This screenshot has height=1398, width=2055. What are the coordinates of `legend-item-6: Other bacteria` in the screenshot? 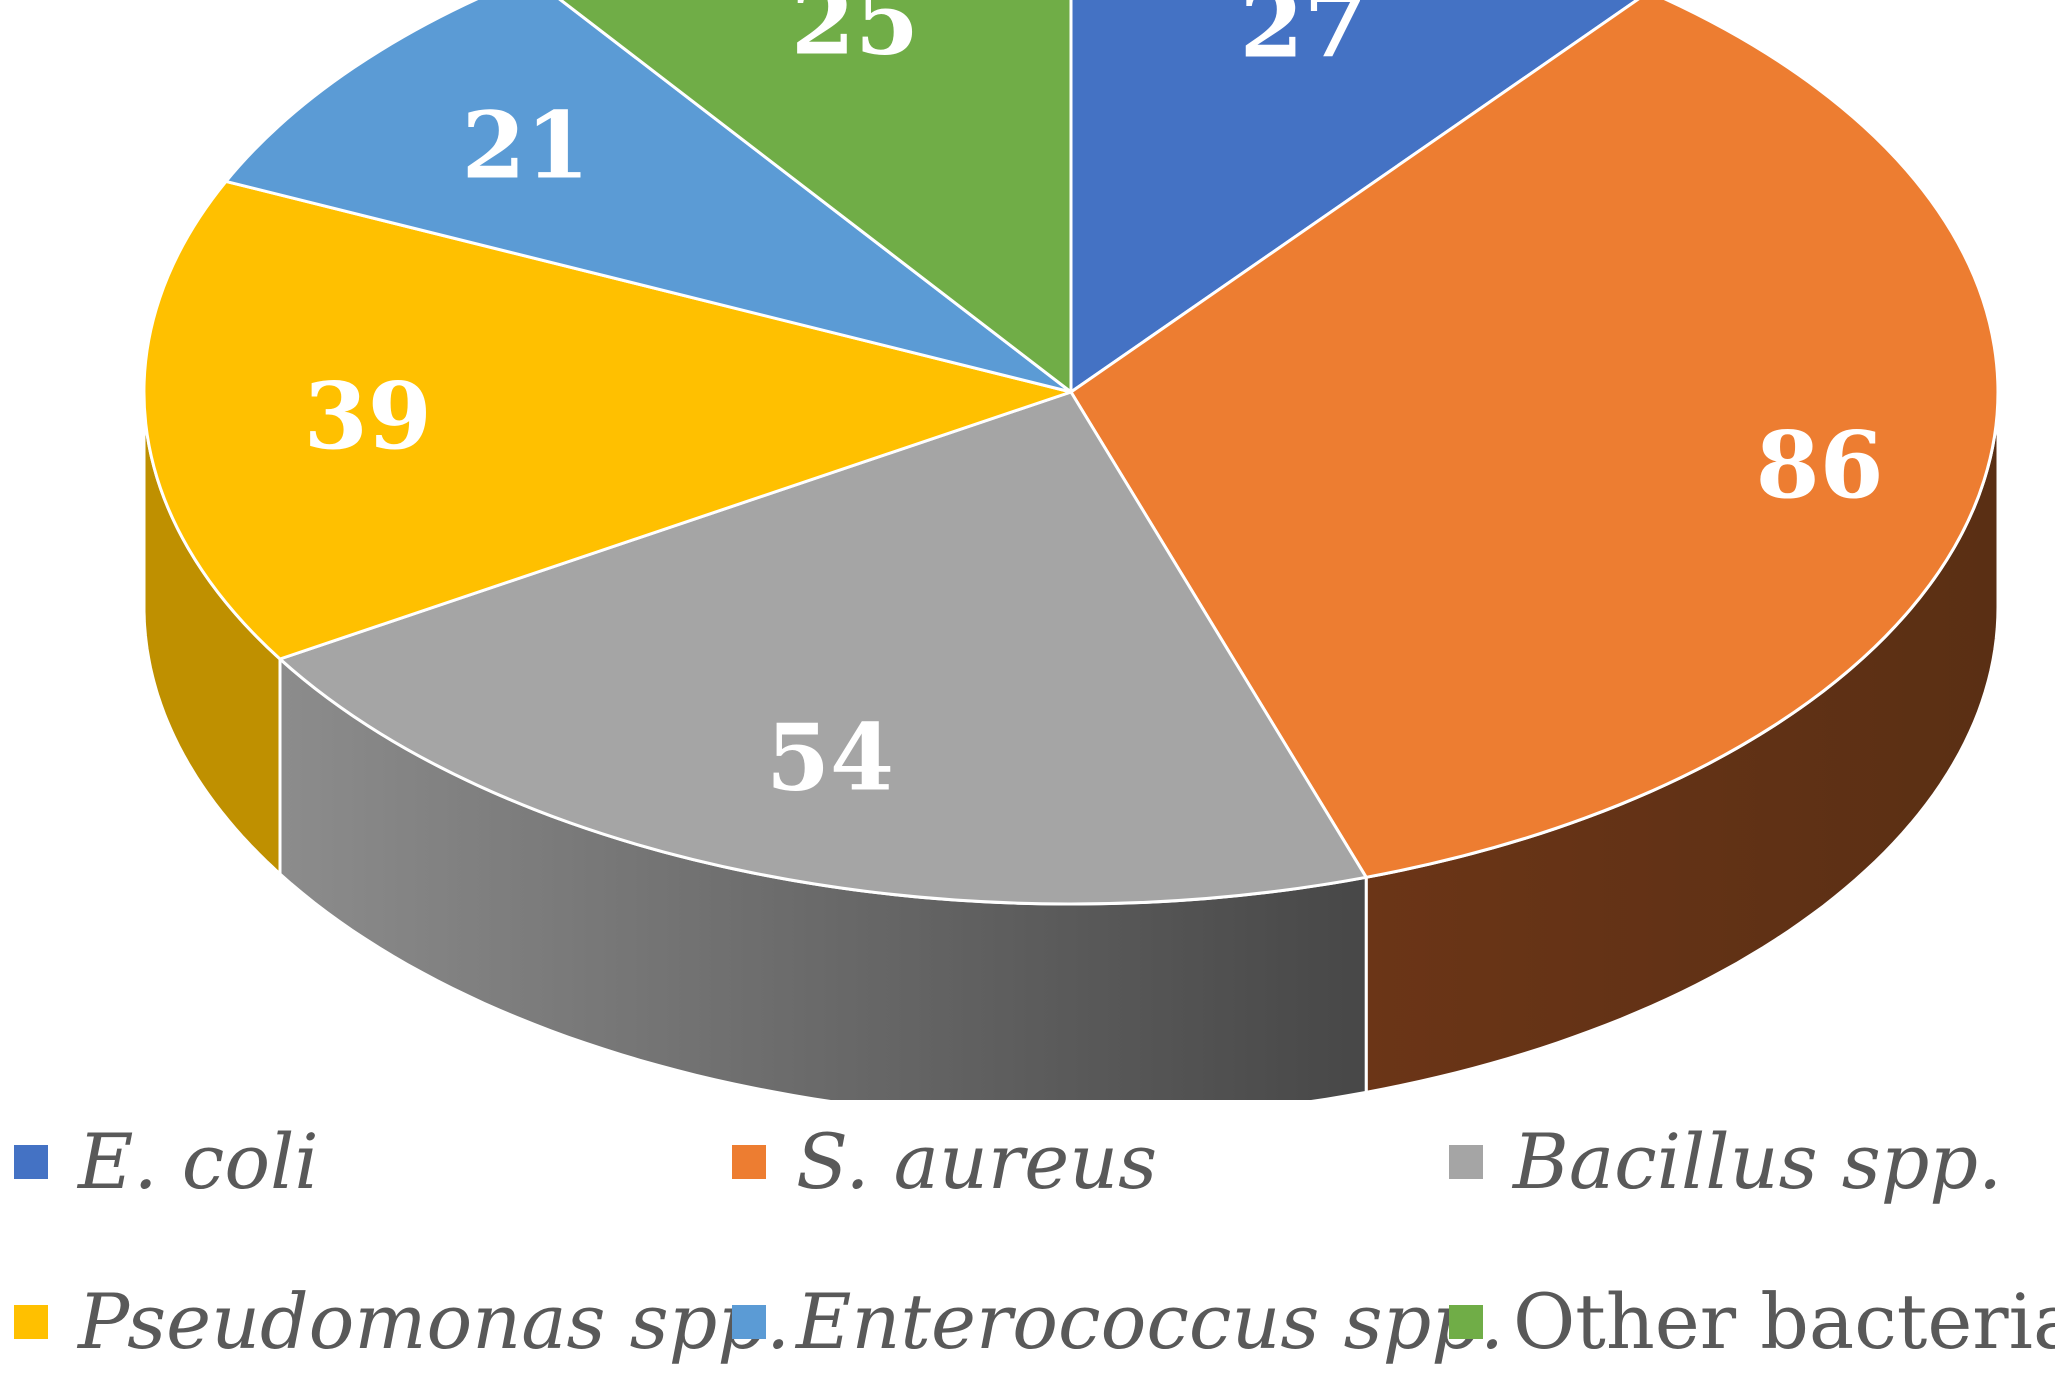 It's located at (1752, 1321).